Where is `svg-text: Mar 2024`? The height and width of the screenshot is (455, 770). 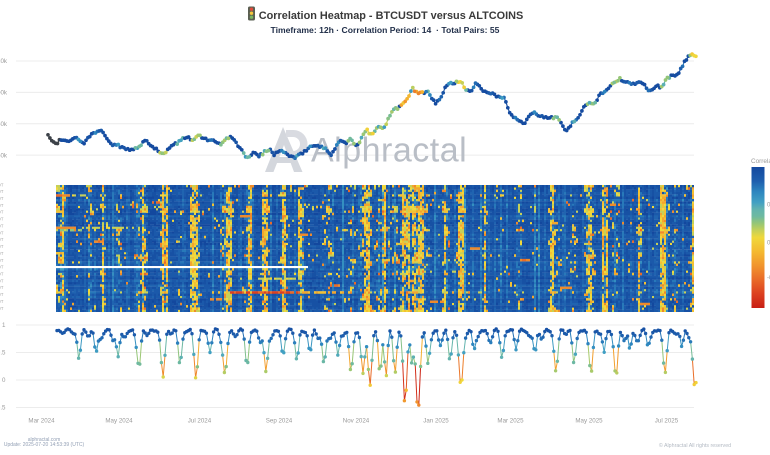 svg-text: Mar 2024 is located at coordinates (41, 421).